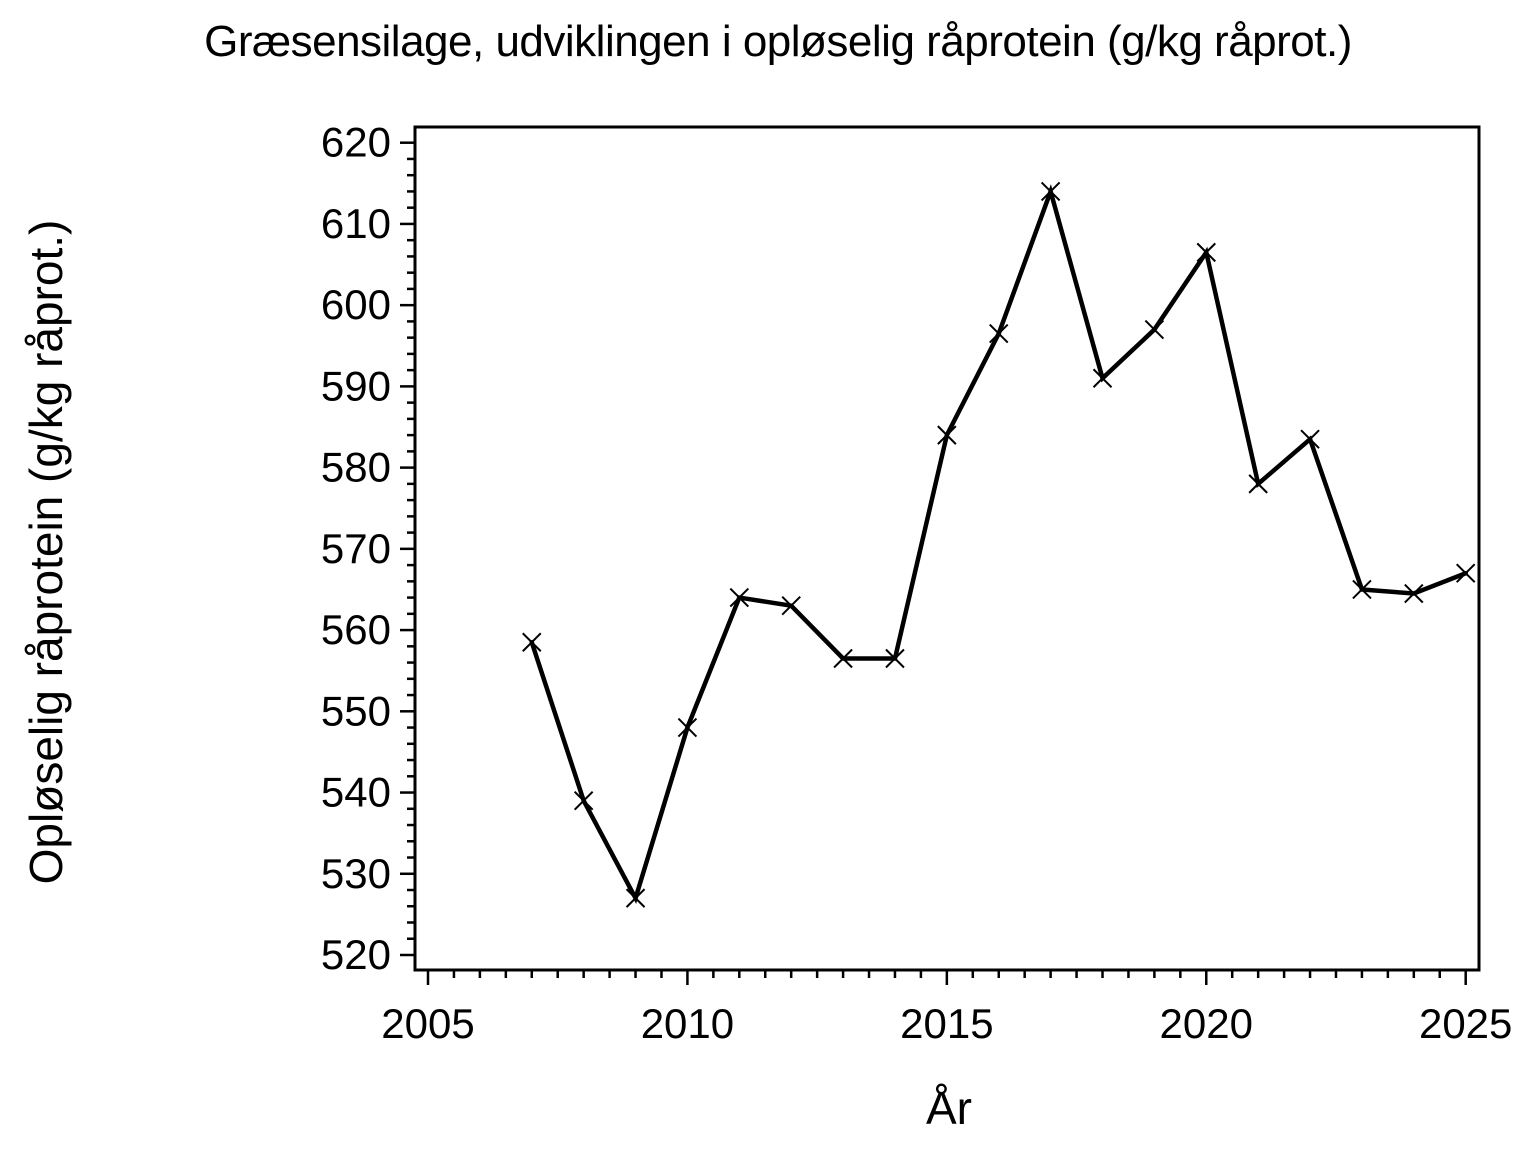  I want to click on y-tick-label: 580, so click(356, 467).